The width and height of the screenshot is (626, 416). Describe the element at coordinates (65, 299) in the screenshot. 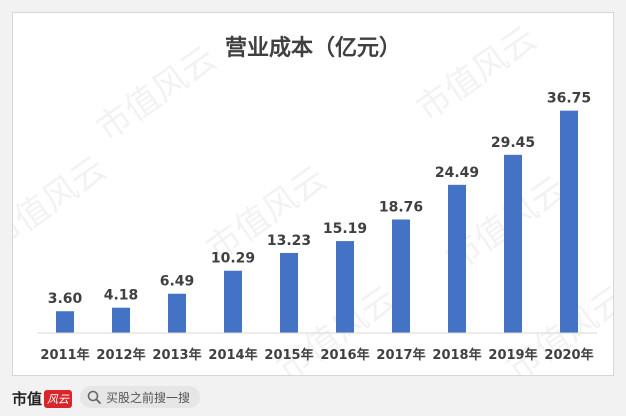

I see `bar-value-label: 3.60` at that location.